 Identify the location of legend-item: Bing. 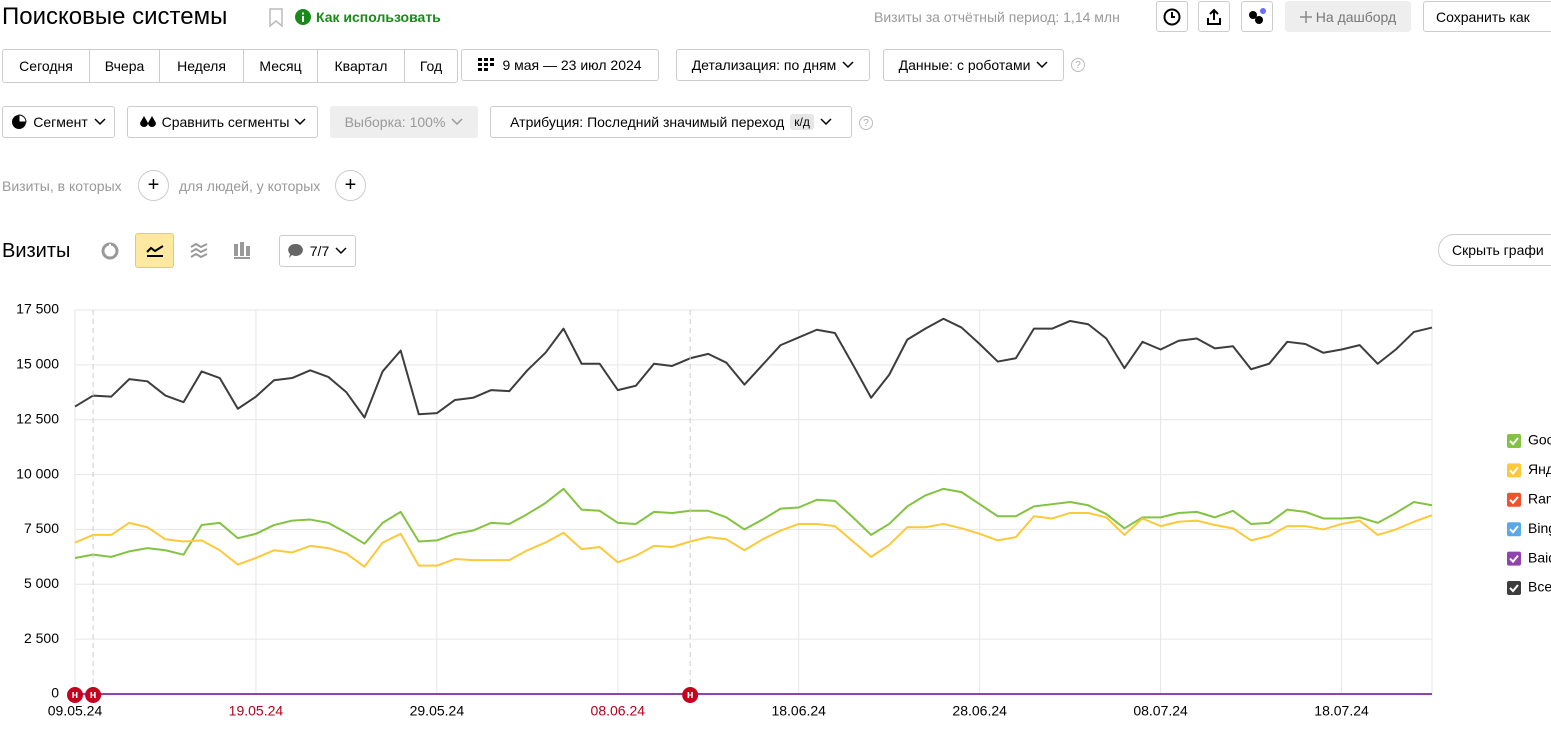
(1529, 528).